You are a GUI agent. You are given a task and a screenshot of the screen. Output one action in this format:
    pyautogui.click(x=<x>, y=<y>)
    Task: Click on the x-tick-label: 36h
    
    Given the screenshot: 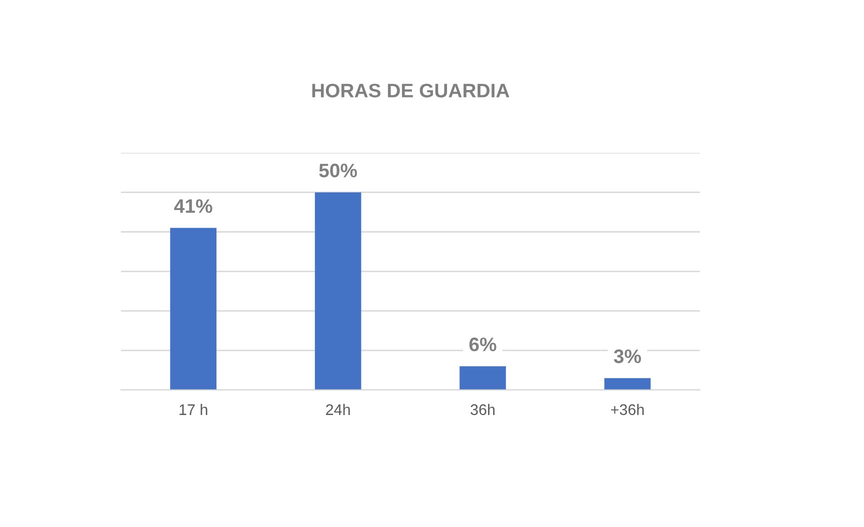 What is the action you would take?
    pyautogui.click(x=482, y=410)
    